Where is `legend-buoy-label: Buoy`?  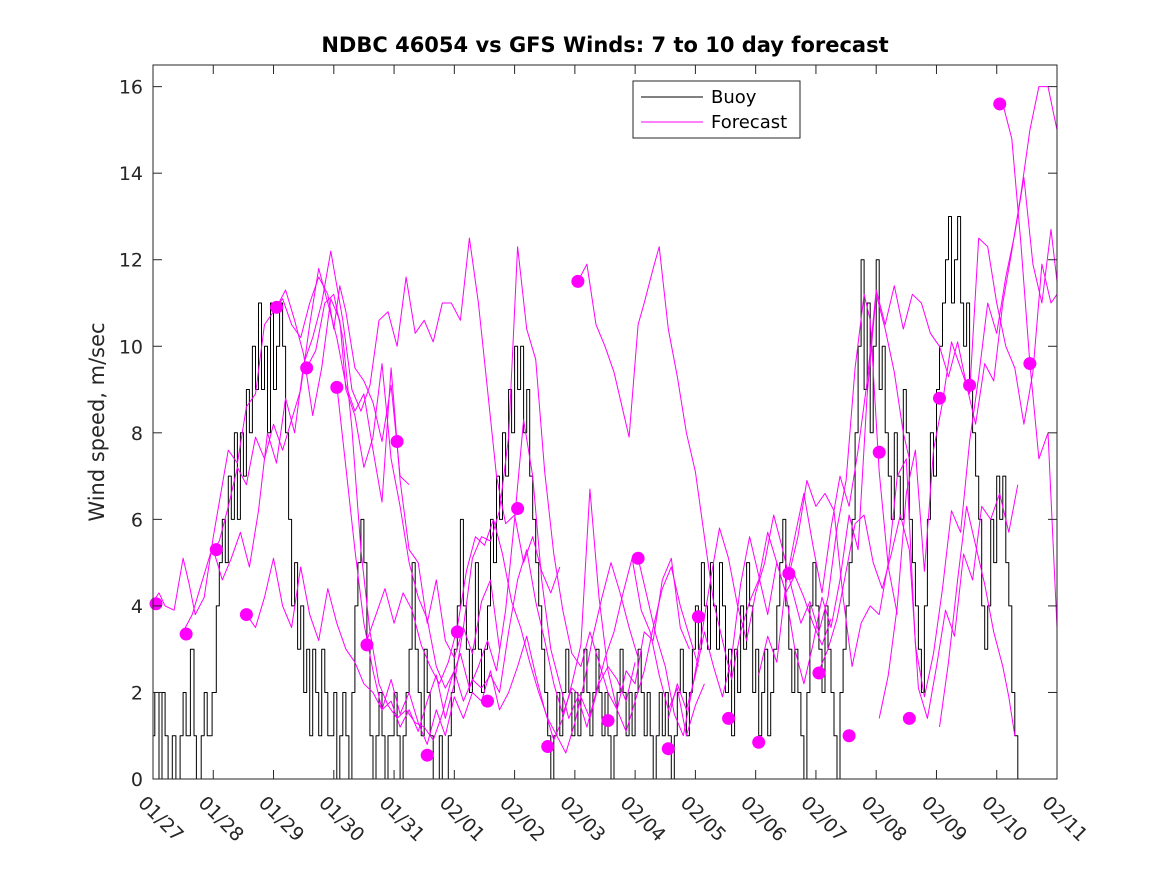
legend-buoy-label: Buoy is located at coordinates (734, 97).